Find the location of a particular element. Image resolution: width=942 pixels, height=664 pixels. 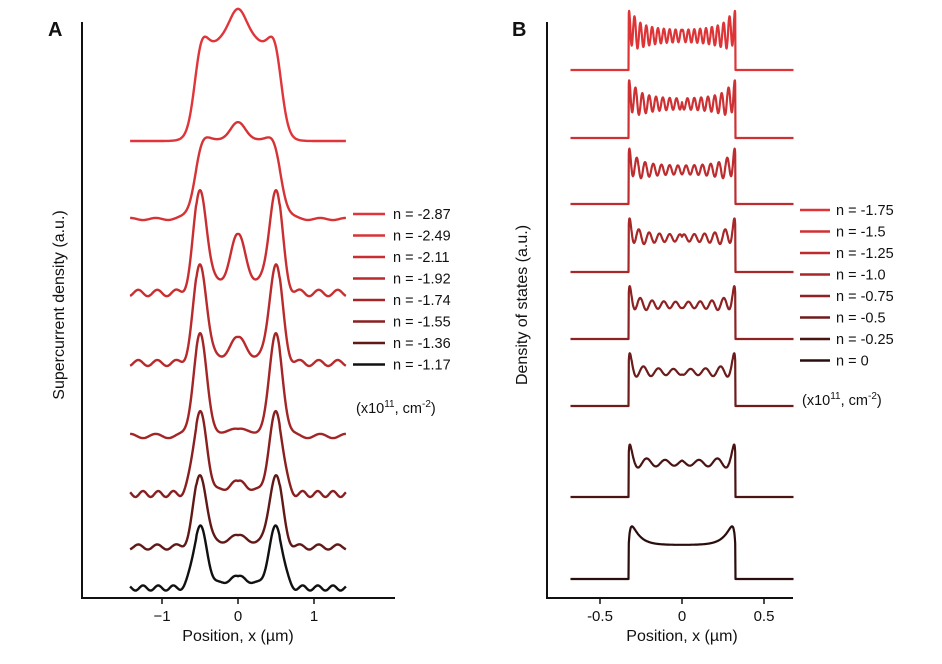

panel-a-x-tick-label: 0 is located at coordinates (238, 616).